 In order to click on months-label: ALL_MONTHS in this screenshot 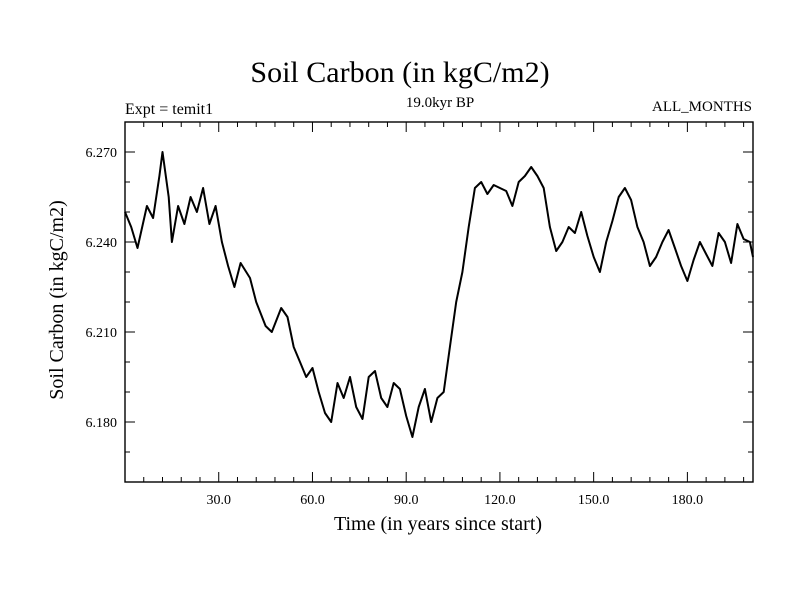, I will do `click(702, 107)`.